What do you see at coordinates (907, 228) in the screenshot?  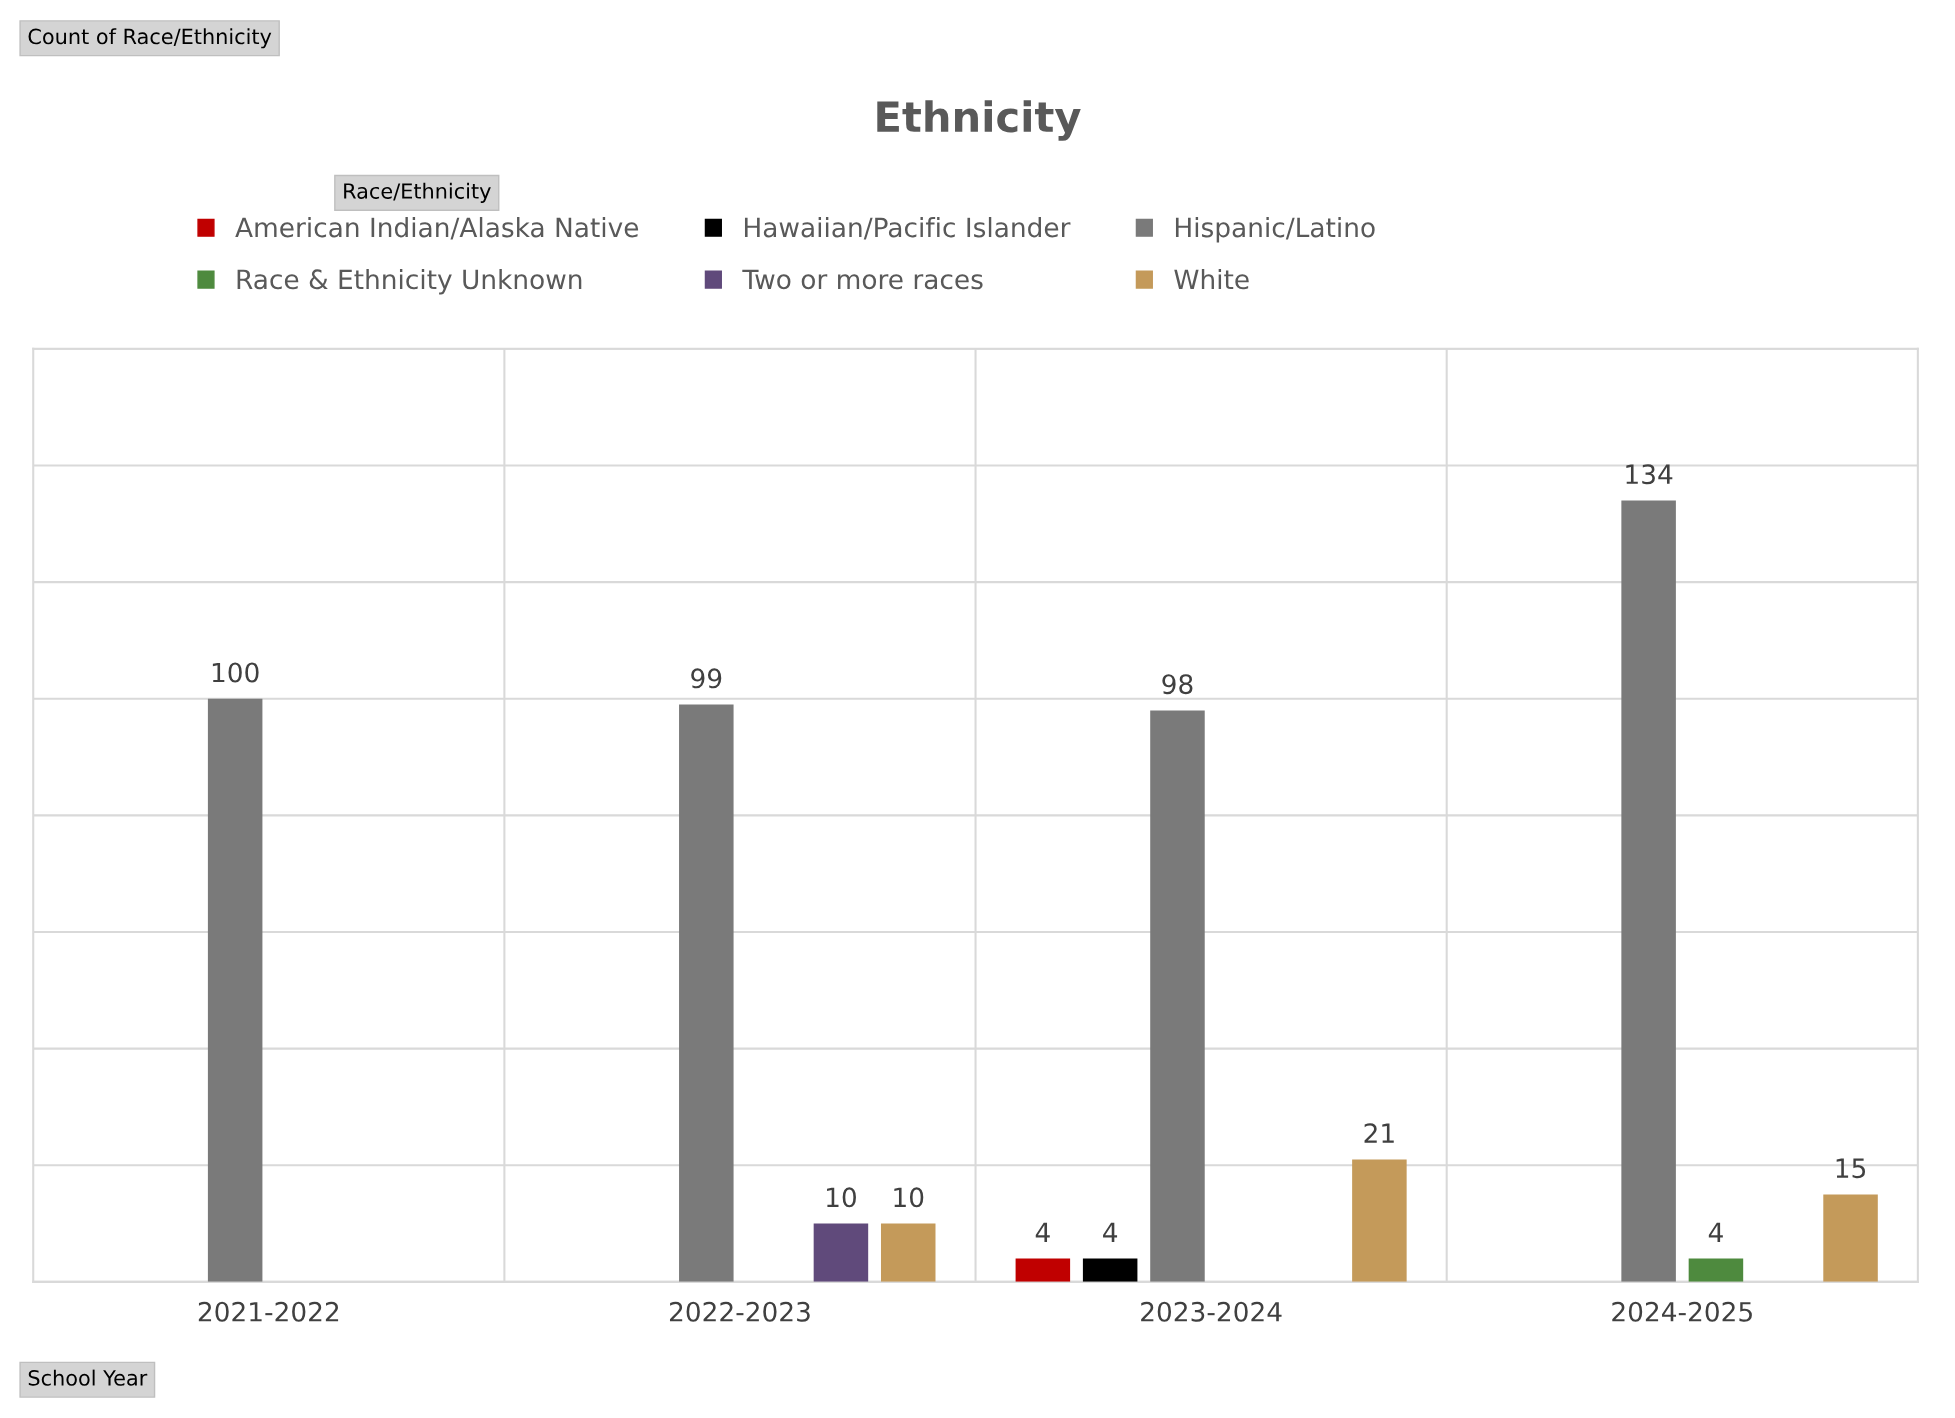 I see `legend-label: Hawaiian/Pacific Islander` at bounding box center [907, 228].